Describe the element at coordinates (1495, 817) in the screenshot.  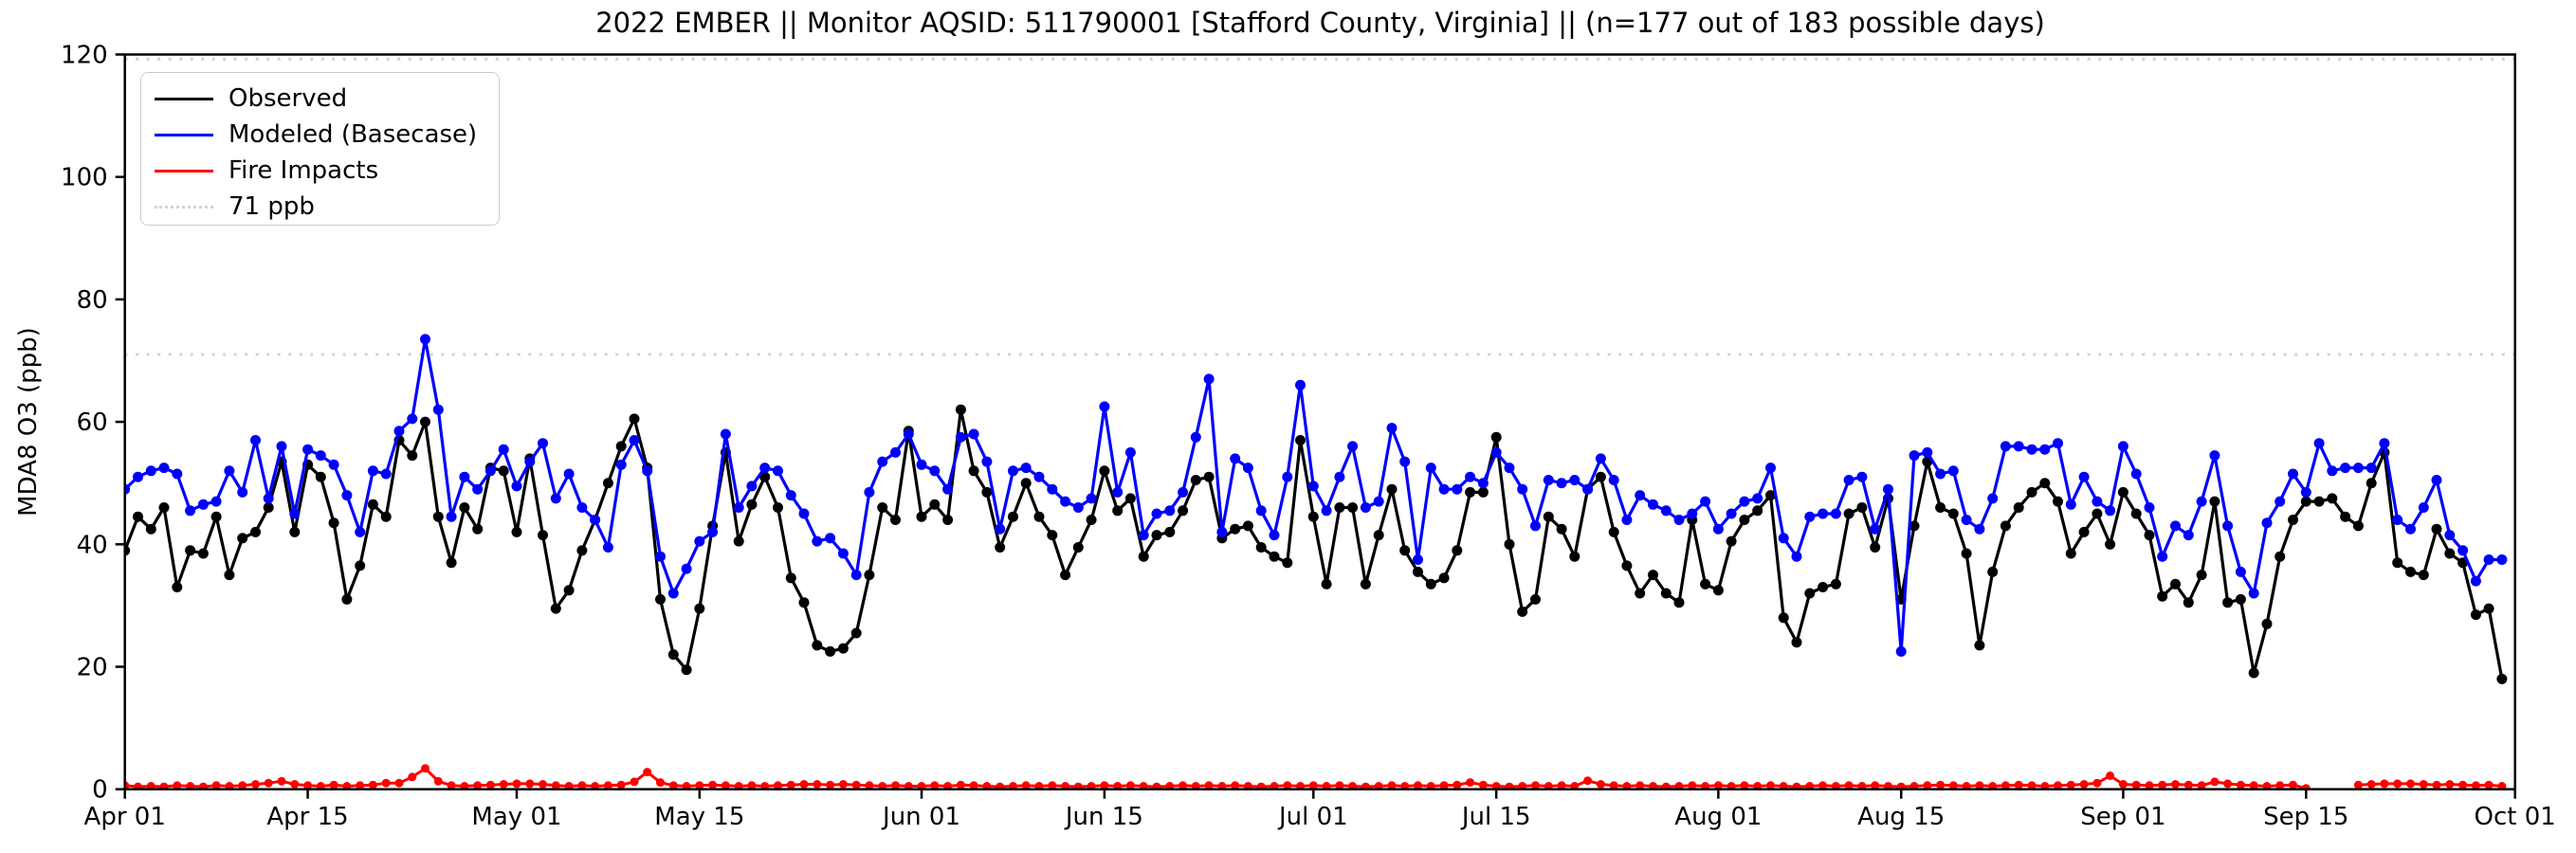
I see `x-tick-label: Jul 15` at that location.